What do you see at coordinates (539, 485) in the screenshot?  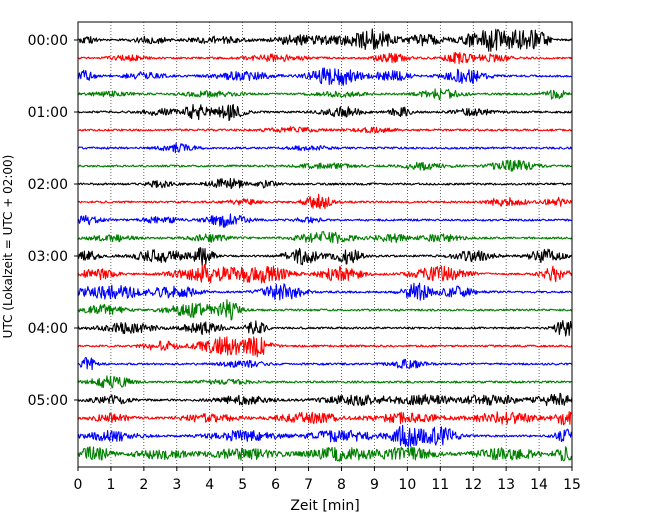 I see `x-tick-label: 14` at bounding box center [539, 485].